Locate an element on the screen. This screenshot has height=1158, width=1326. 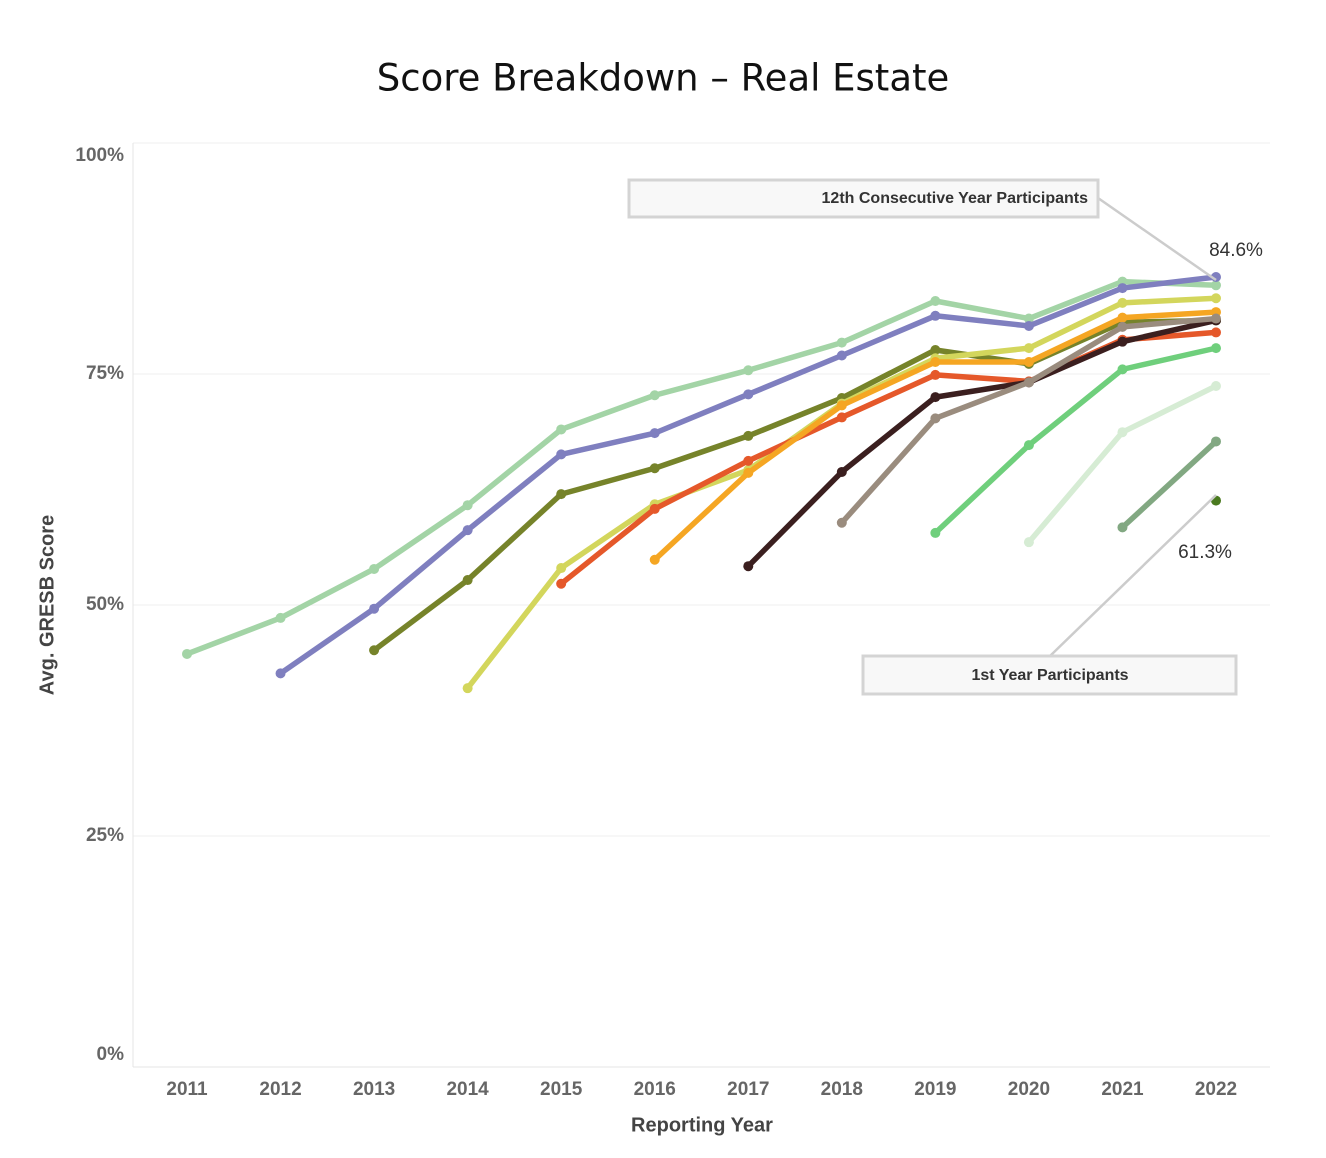
annotation: 61.3% is located at coordinates (1205, 552).